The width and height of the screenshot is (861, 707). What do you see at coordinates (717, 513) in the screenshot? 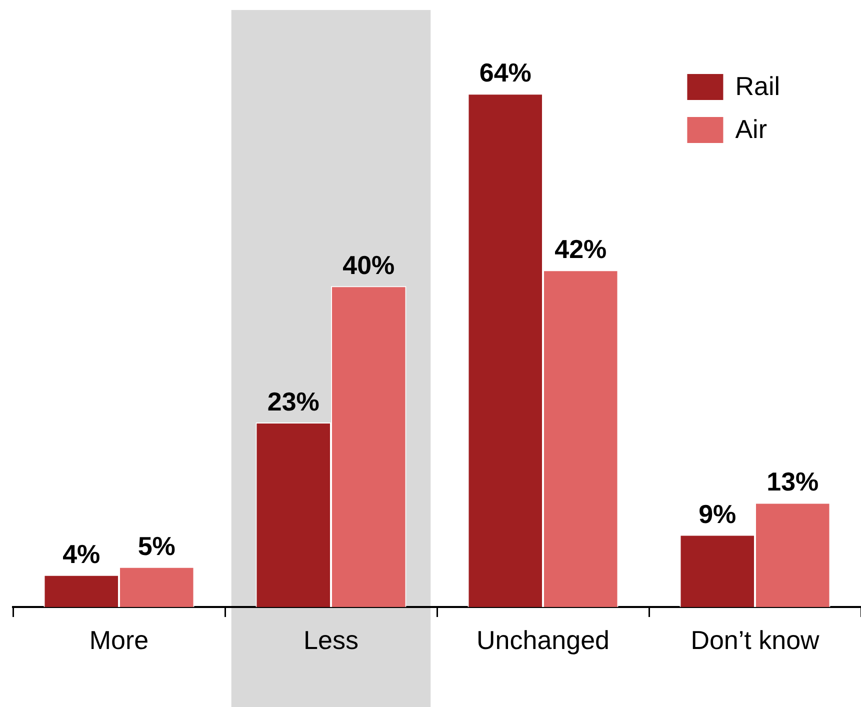
I see `data-label: 9%` at bounding box center [717, 513].